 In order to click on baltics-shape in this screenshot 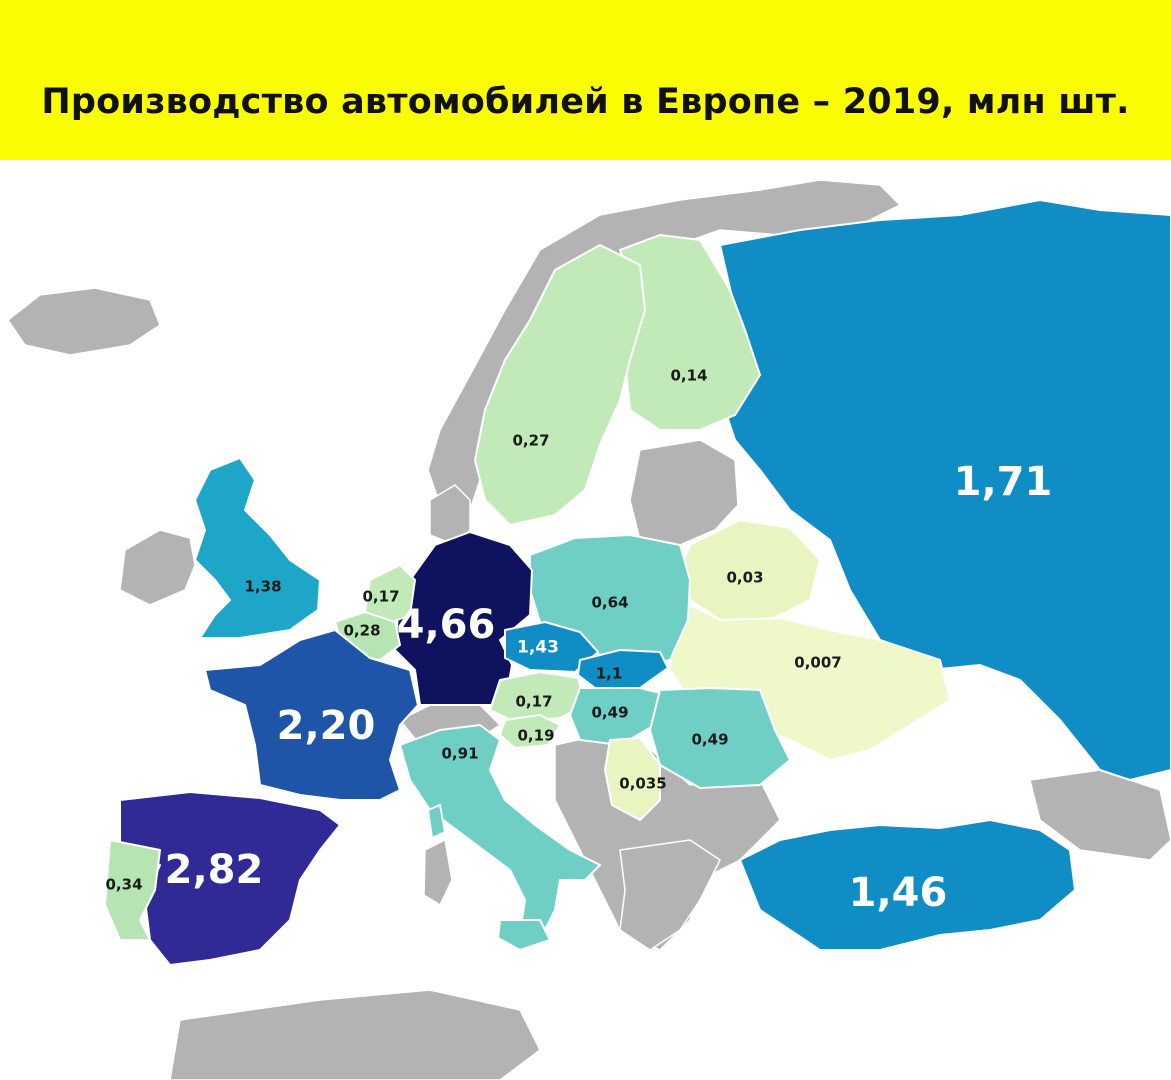, I will do `click(684, 492)`.